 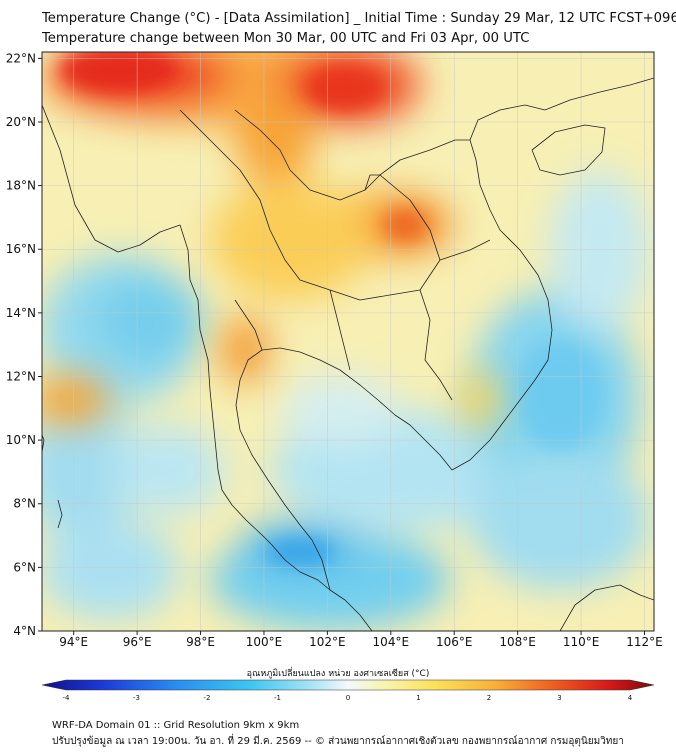 I want to click on latitude-axis: 22°N 20°N 18°N 16°N 14°N 12°N 10°N 8°N 6°N 4°N, so click(x=24, y=344).